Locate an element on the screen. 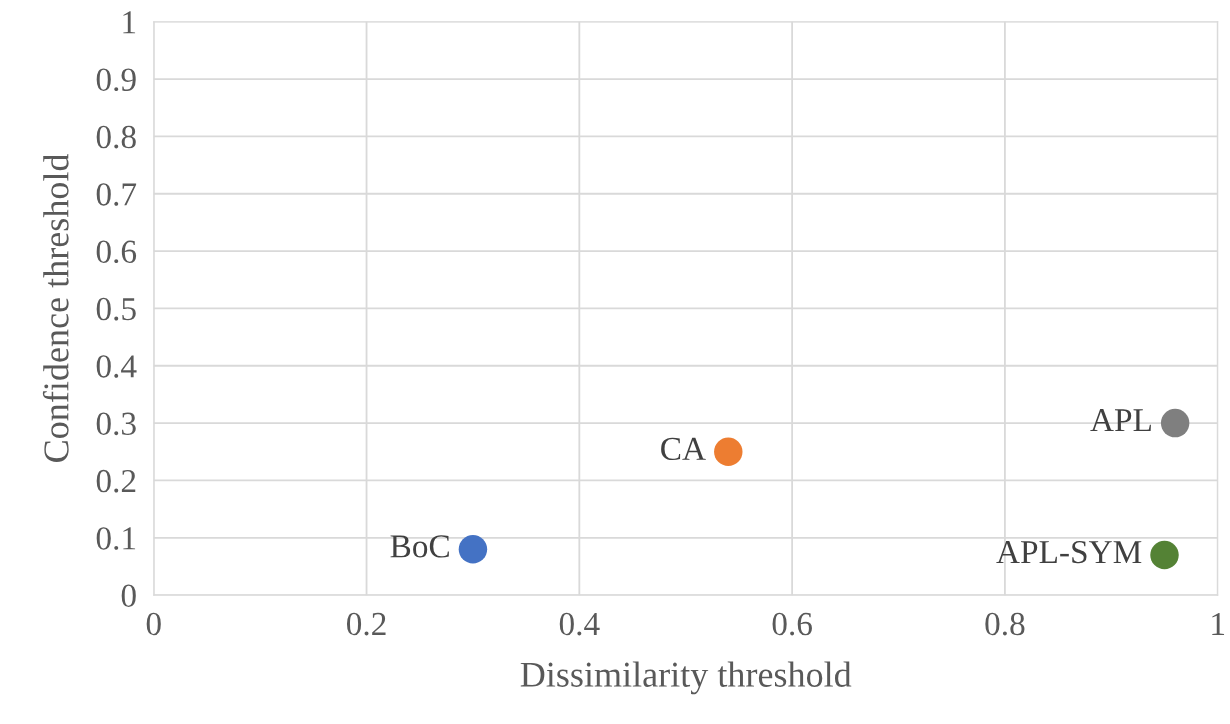 Image resolution: width=1230 pixels, height=724 pixels. y-tick-label: 1 is located at coordinates (129, 22).